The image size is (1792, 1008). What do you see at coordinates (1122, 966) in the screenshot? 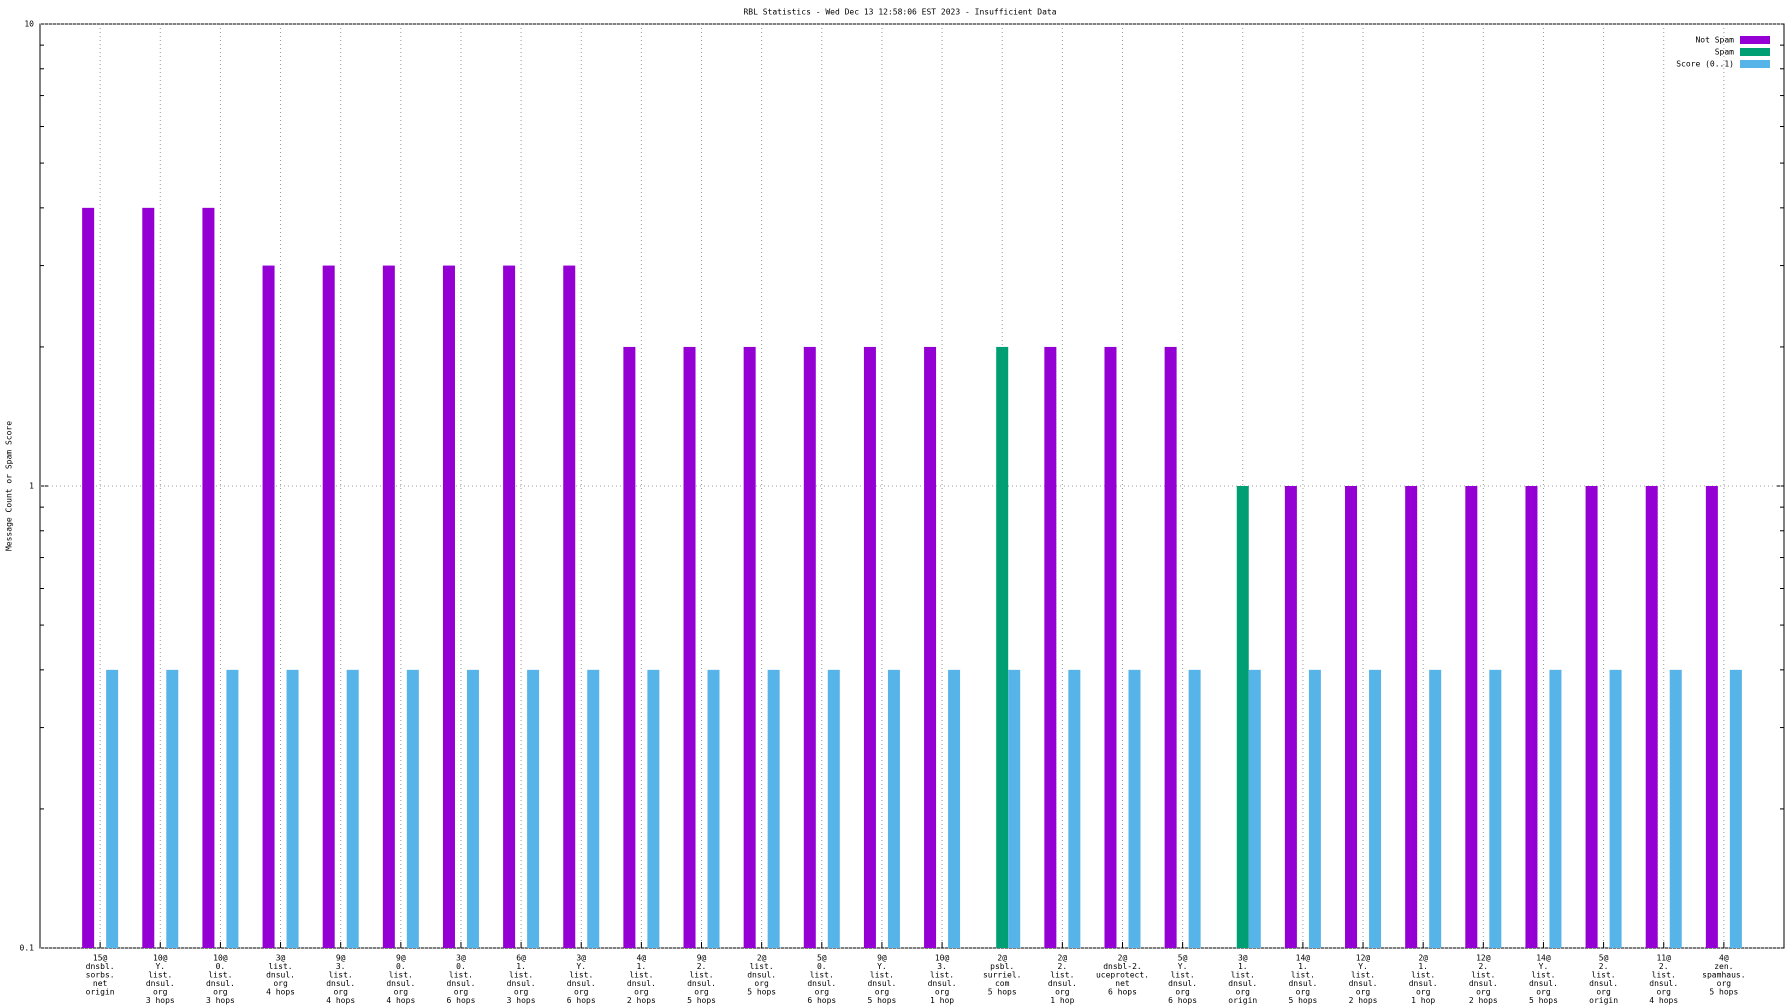
I see `x-tick-label: dnsbl-2.` at bounding box center [1122, 966].